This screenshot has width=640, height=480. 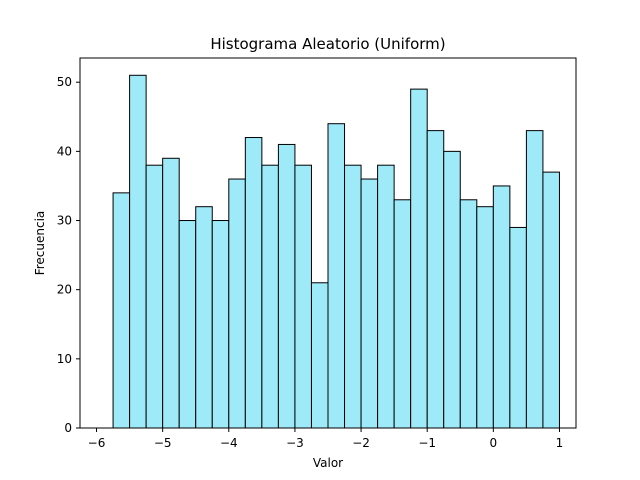 I want to click on y-axis-ticks: 0 10 20 30 40 50, so click(x=68, y=255).